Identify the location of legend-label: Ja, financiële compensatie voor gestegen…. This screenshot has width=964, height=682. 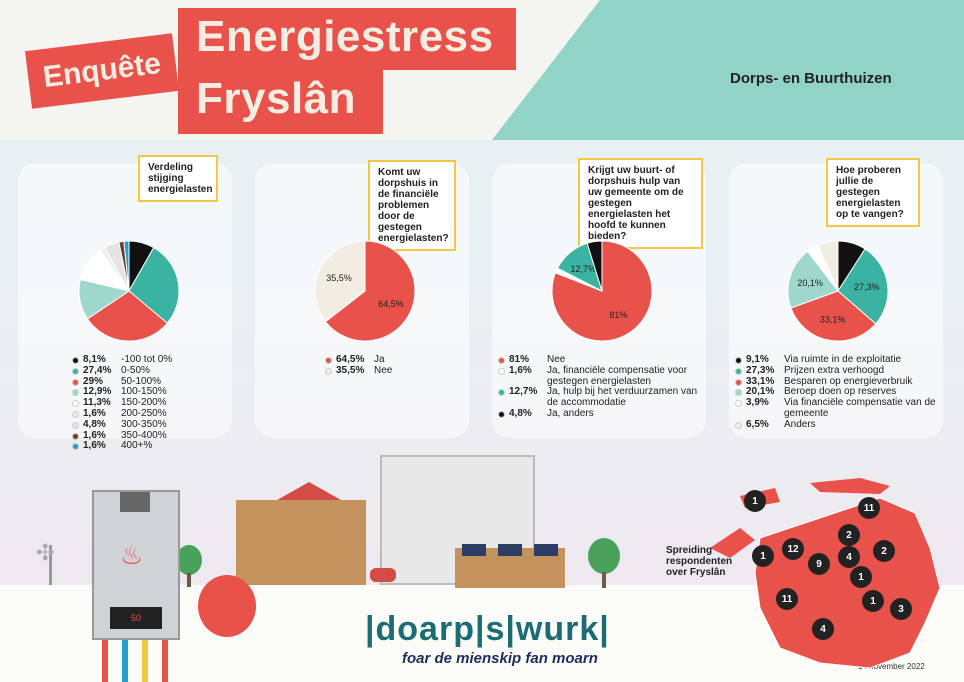
(617, 375).